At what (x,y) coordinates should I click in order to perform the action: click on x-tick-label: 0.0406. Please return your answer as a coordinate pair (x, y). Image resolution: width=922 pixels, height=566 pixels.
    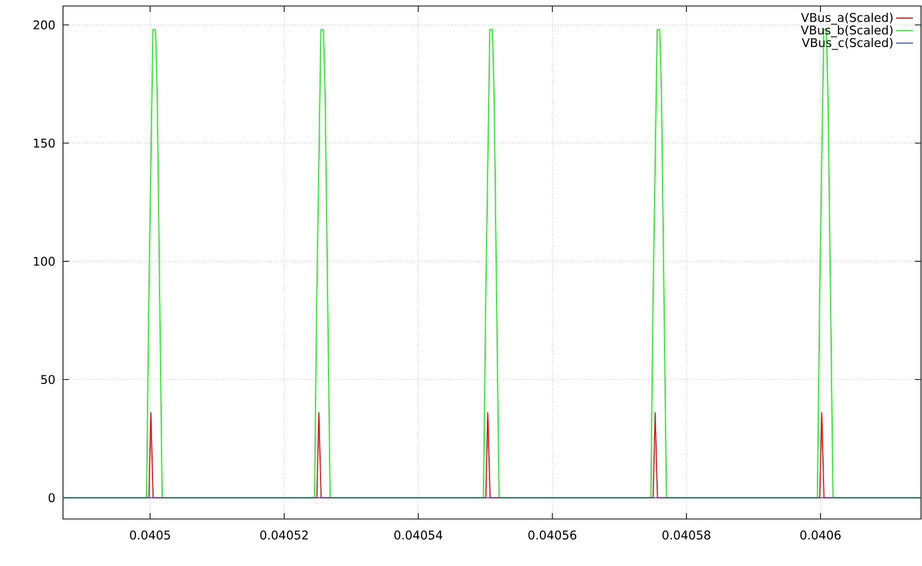
    Looking at the image, I should click on (820, 535).